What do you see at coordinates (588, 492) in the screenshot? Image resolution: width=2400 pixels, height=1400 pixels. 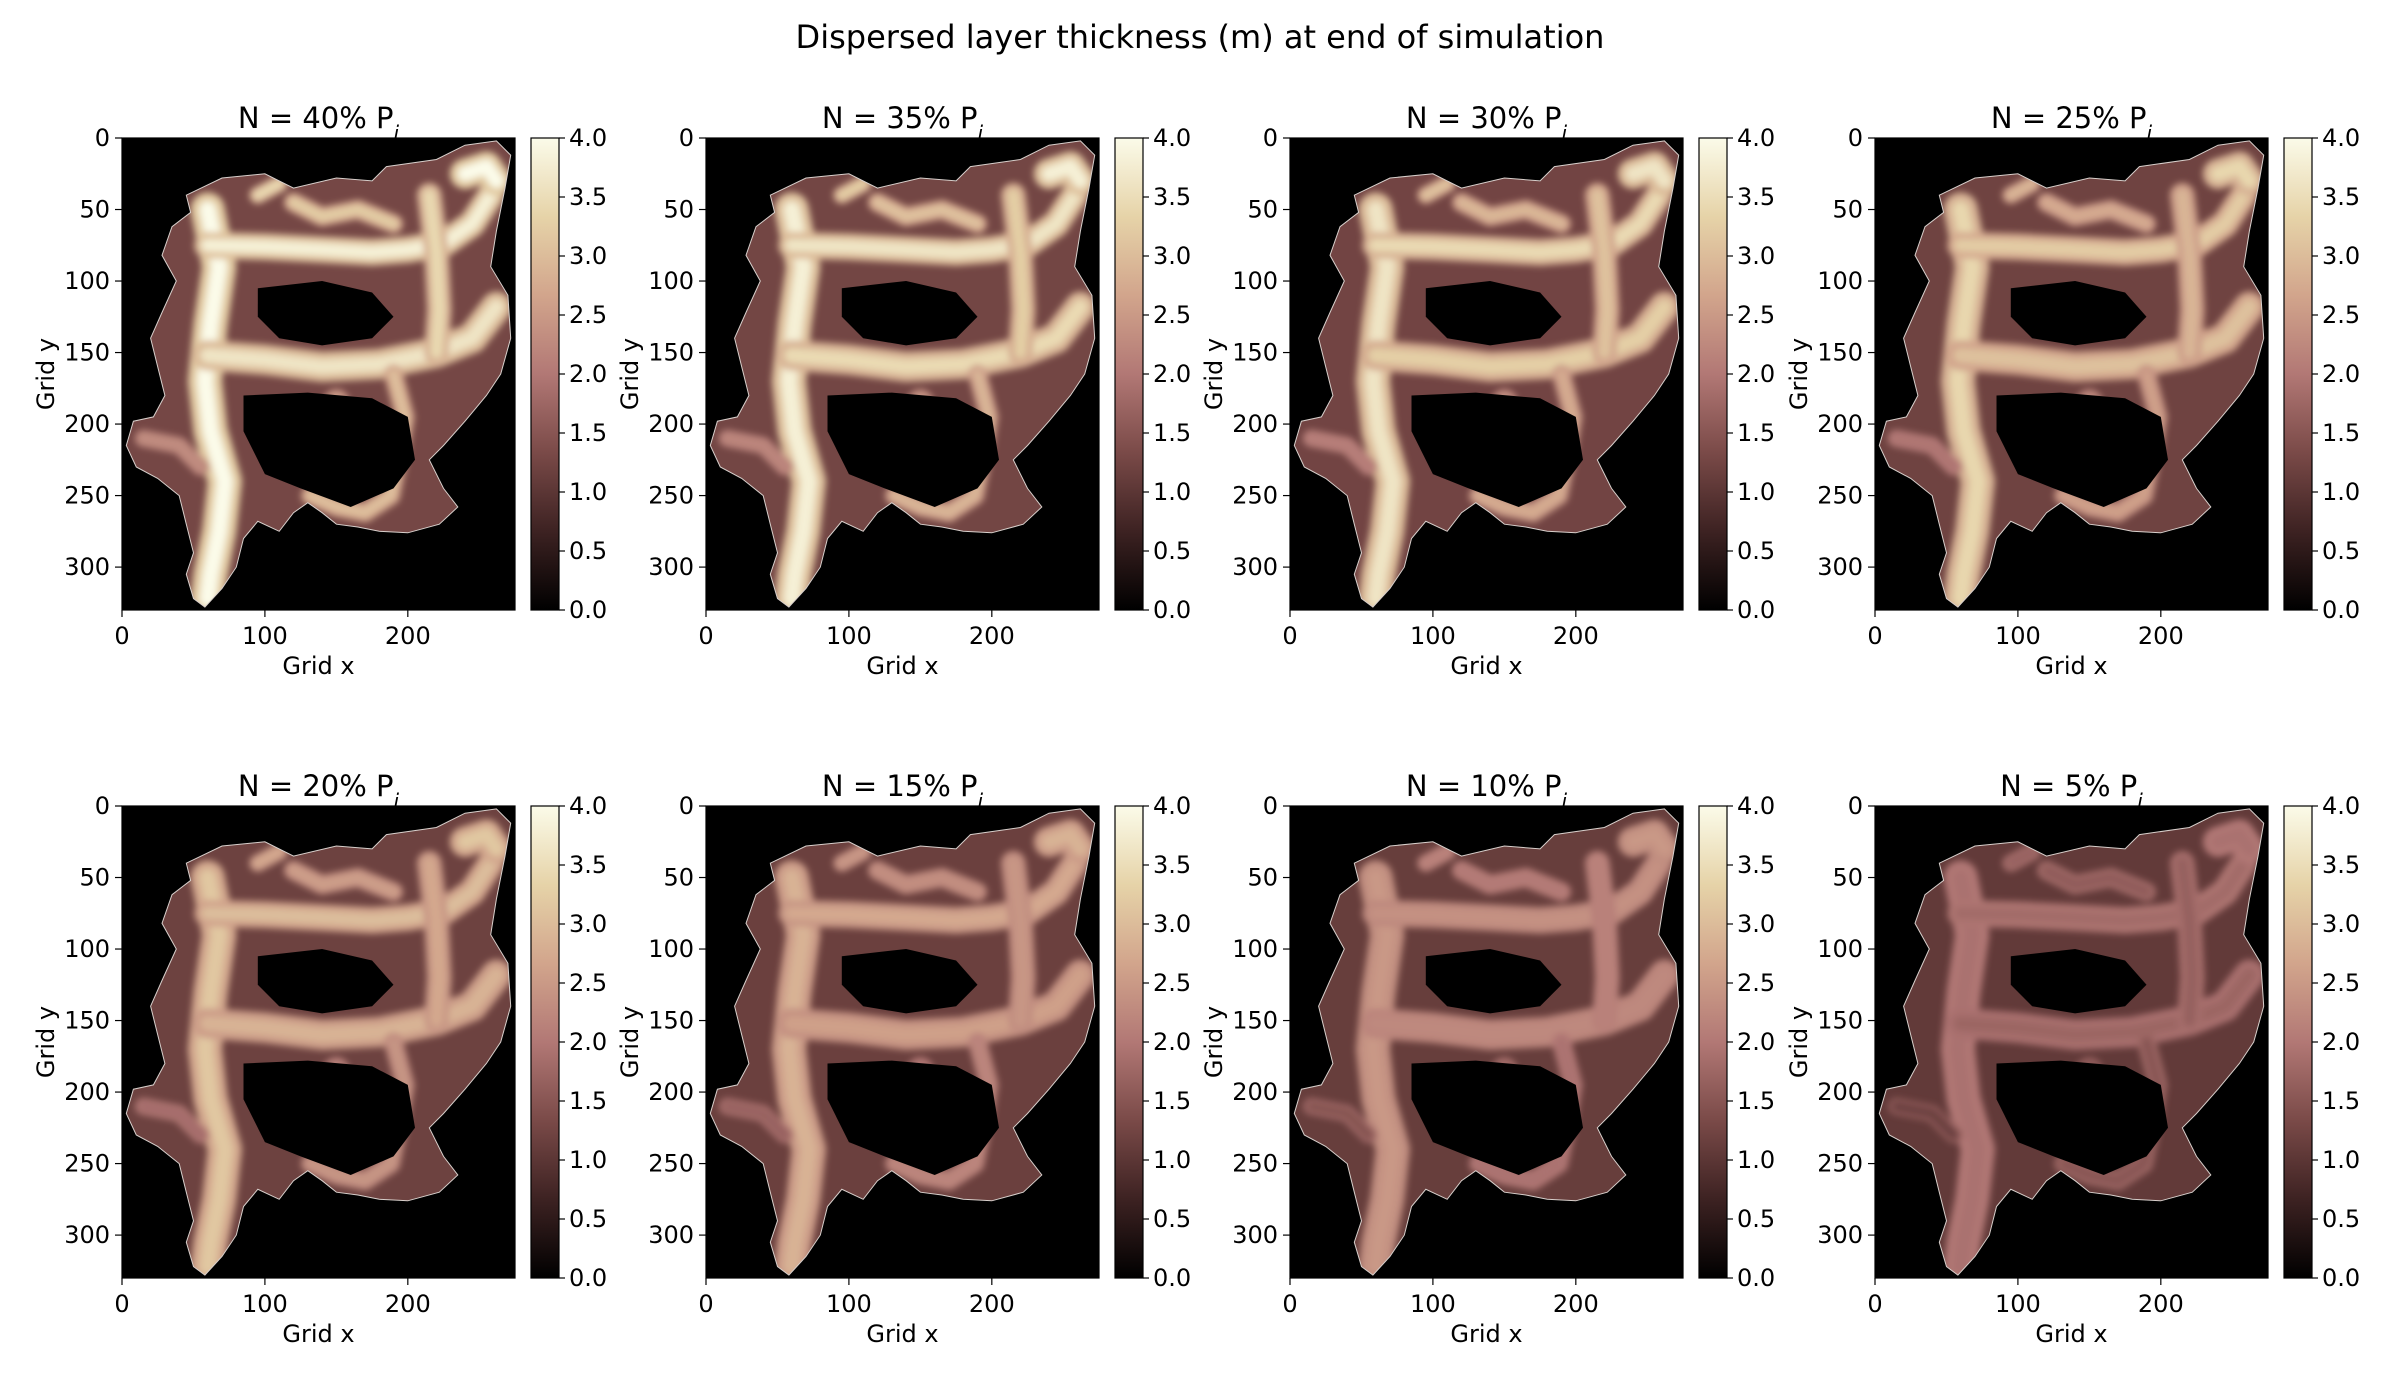 I see `colorbar-tick-label: 1.0` at bounding box center [588, 492].